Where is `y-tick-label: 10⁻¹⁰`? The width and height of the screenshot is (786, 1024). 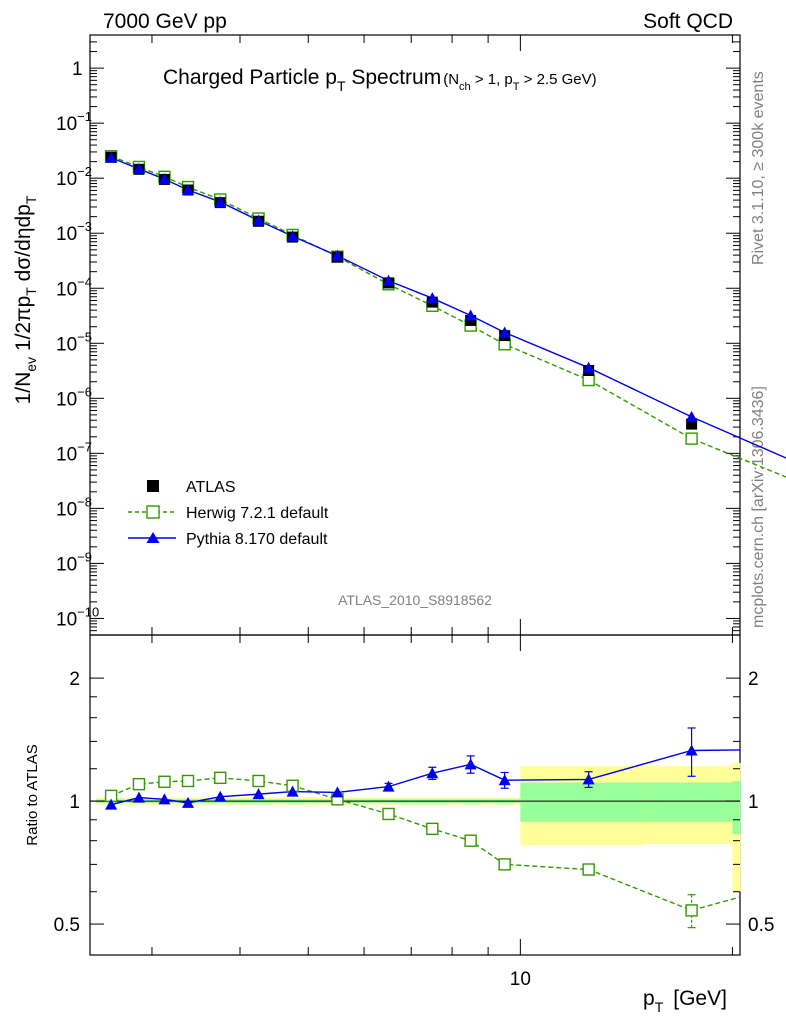 y-tick-label: 10⁻¹⁰ is located at coordinates (77, 617).